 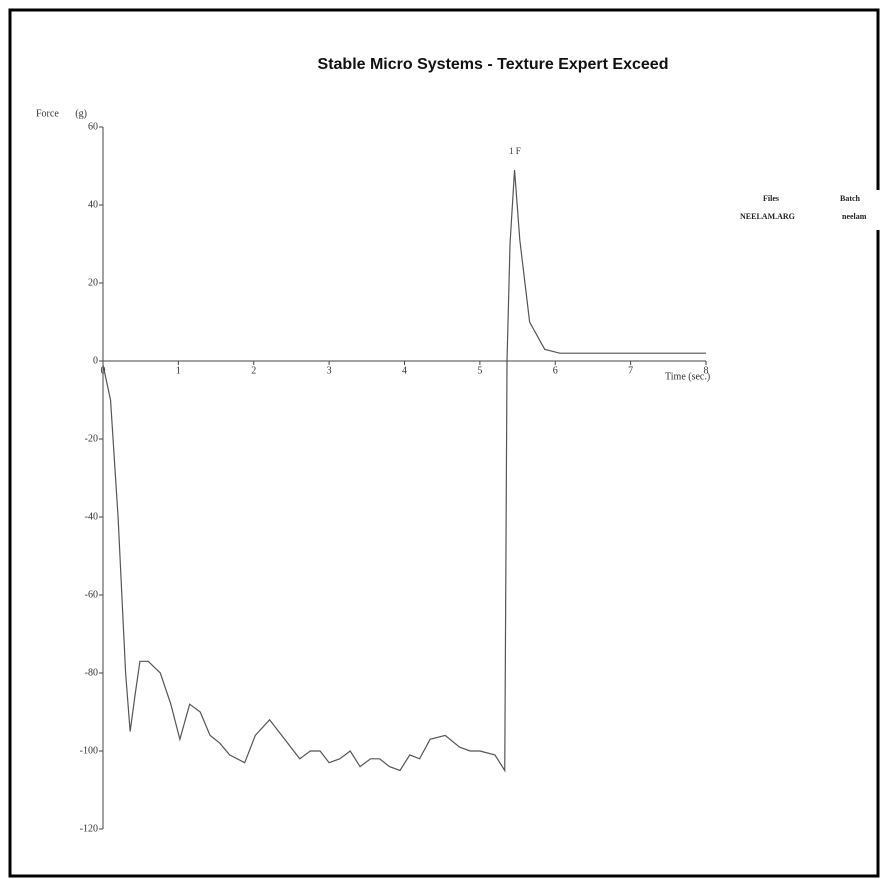 I want to click on y-tick-label: 40, so click(x=93, y=204).